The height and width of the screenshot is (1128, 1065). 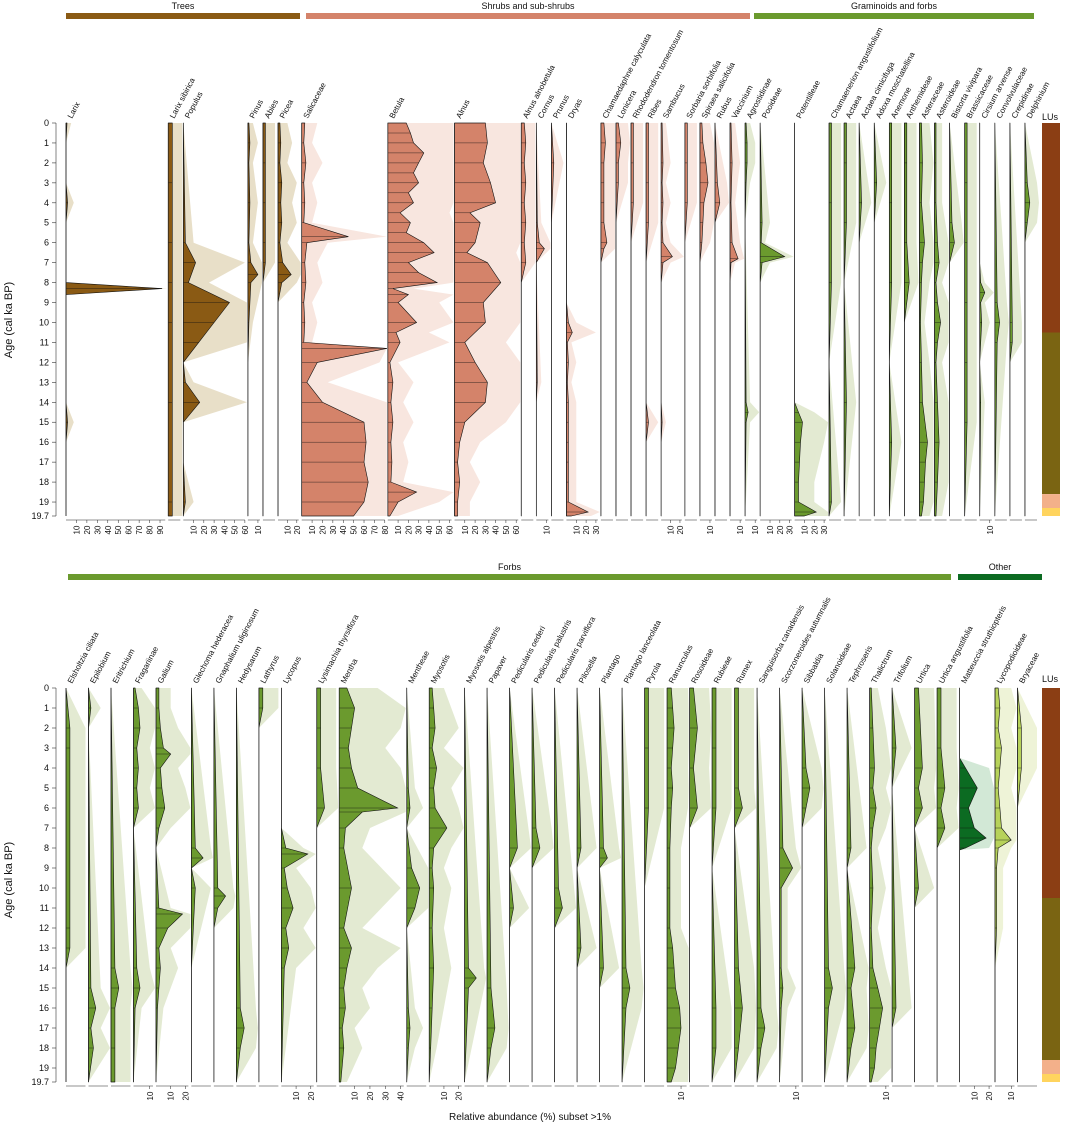 What do you see at coordinates (46, 768) in the screenshot?
I see `y-tick-label: 4` at bounding box center [46, 768].